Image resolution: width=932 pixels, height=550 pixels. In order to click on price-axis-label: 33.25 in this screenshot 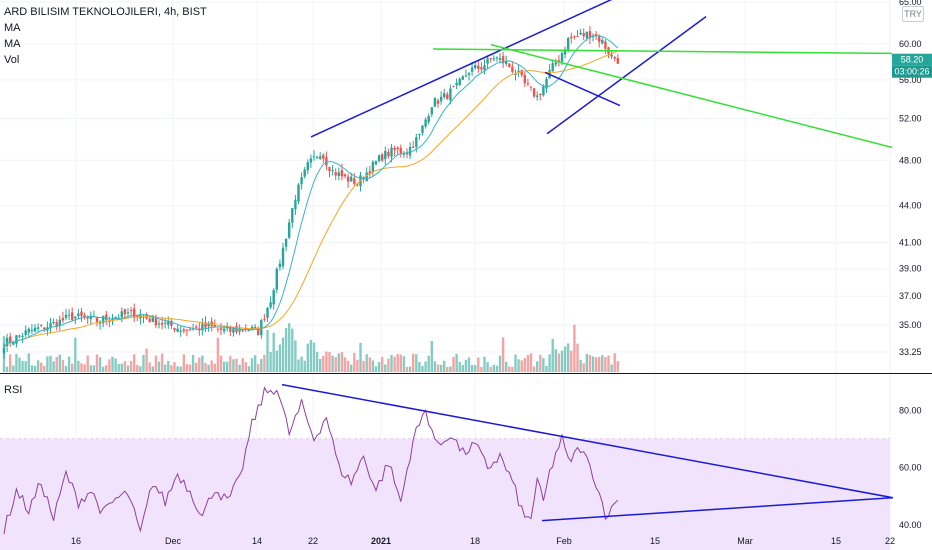, I will do `click(910, 352)`.